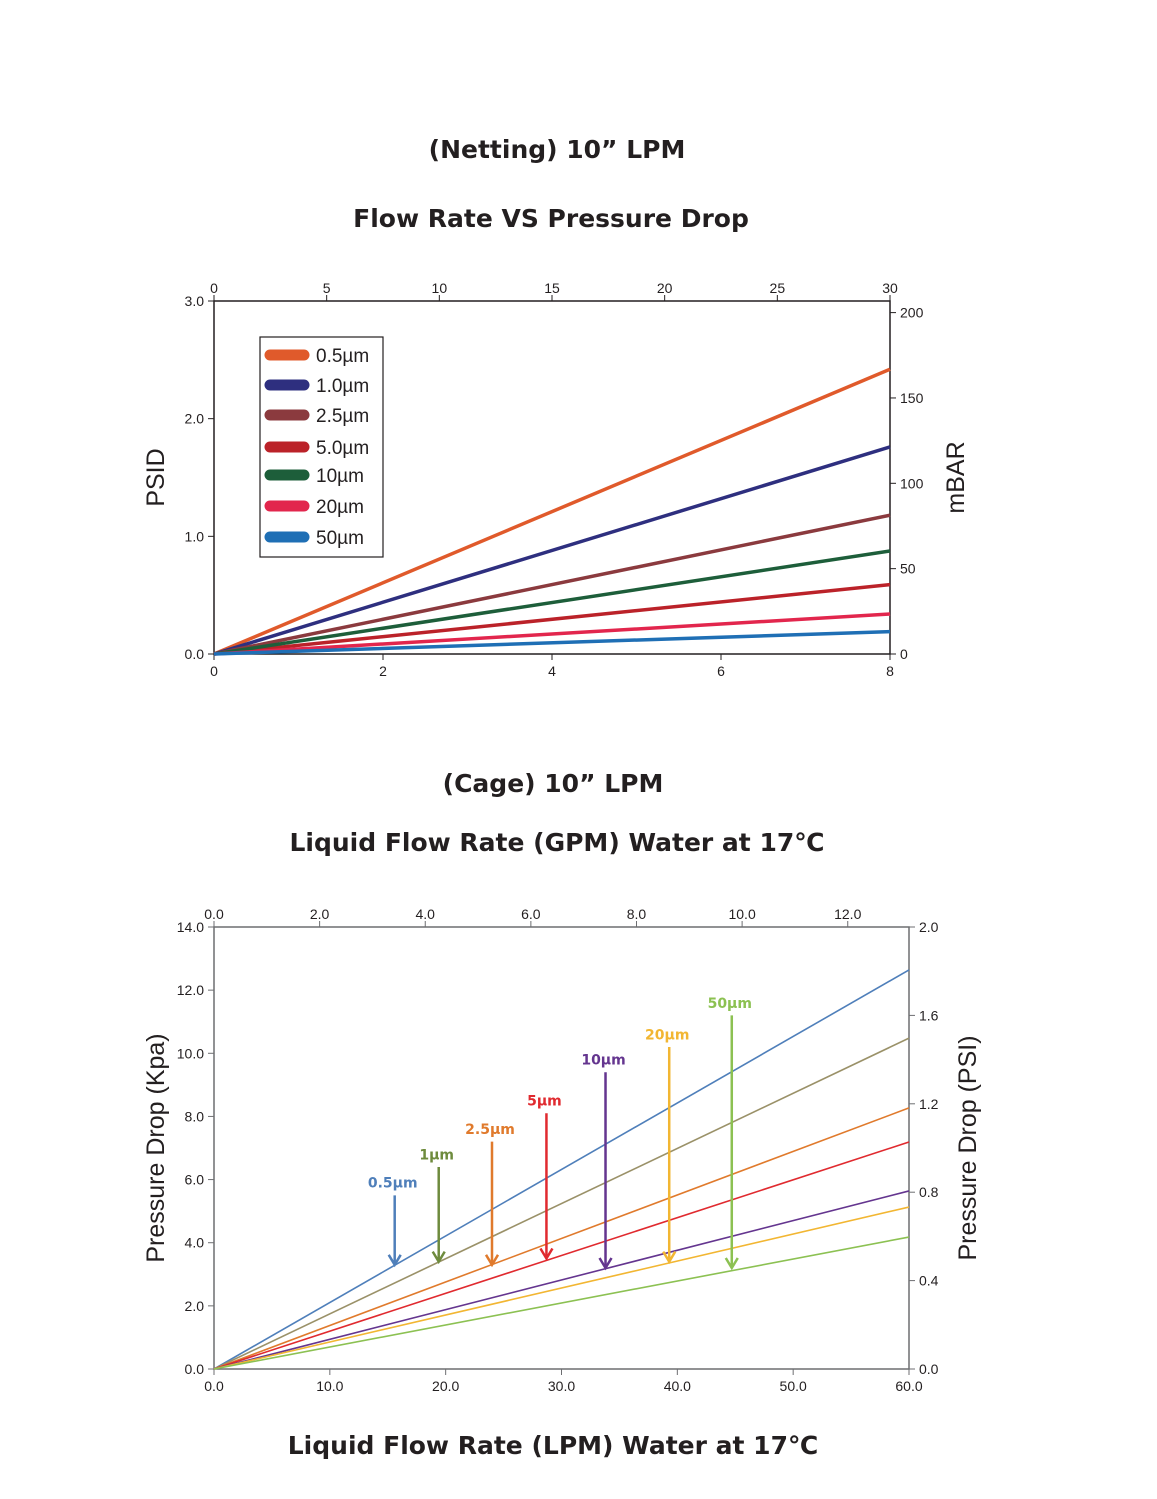  Describe the element at coordinates (156, 477) in the screenshot. I see `y-axis-label: PSID` at that location.